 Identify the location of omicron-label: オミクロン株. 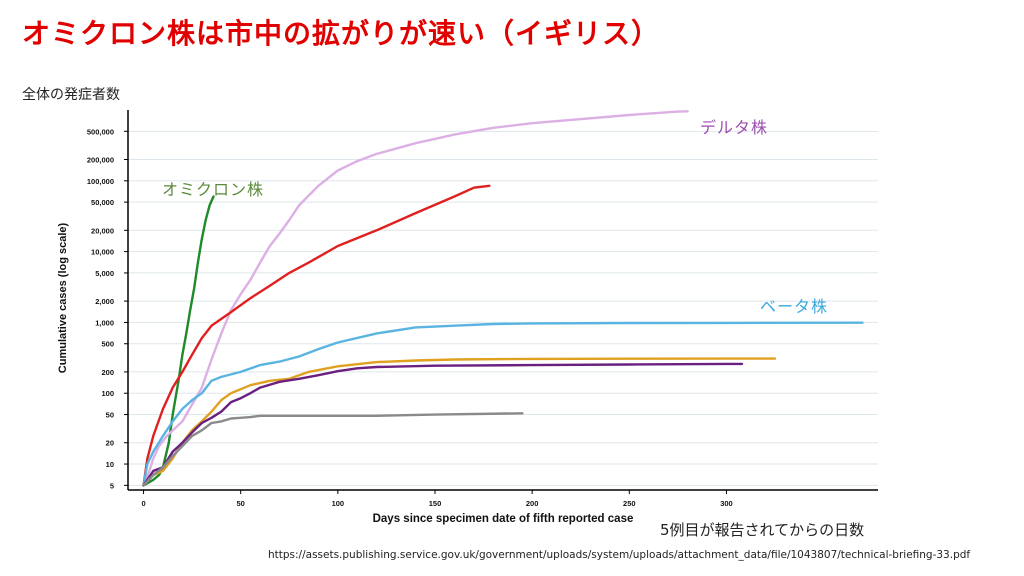
(213, 189).